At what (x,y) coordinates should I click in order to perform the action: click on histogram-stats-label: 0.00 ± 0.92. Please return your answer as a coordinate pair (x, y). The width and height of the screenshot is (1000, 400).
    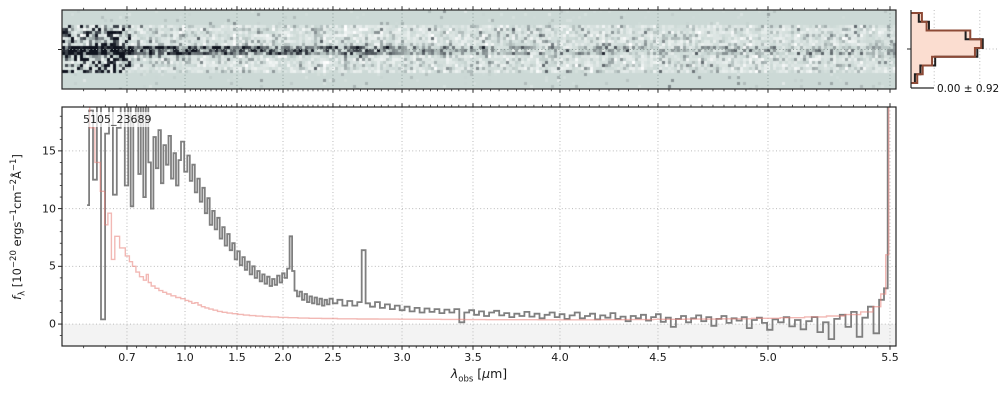
    Looking at the image, I should click on (968, 89).